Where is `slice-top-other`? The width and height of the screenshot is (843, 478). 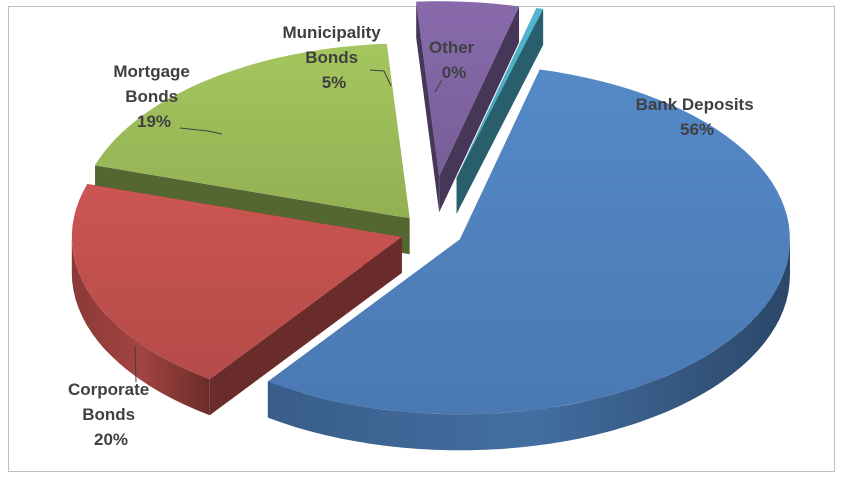 slice-top-other is located at coordinates (500, 93).